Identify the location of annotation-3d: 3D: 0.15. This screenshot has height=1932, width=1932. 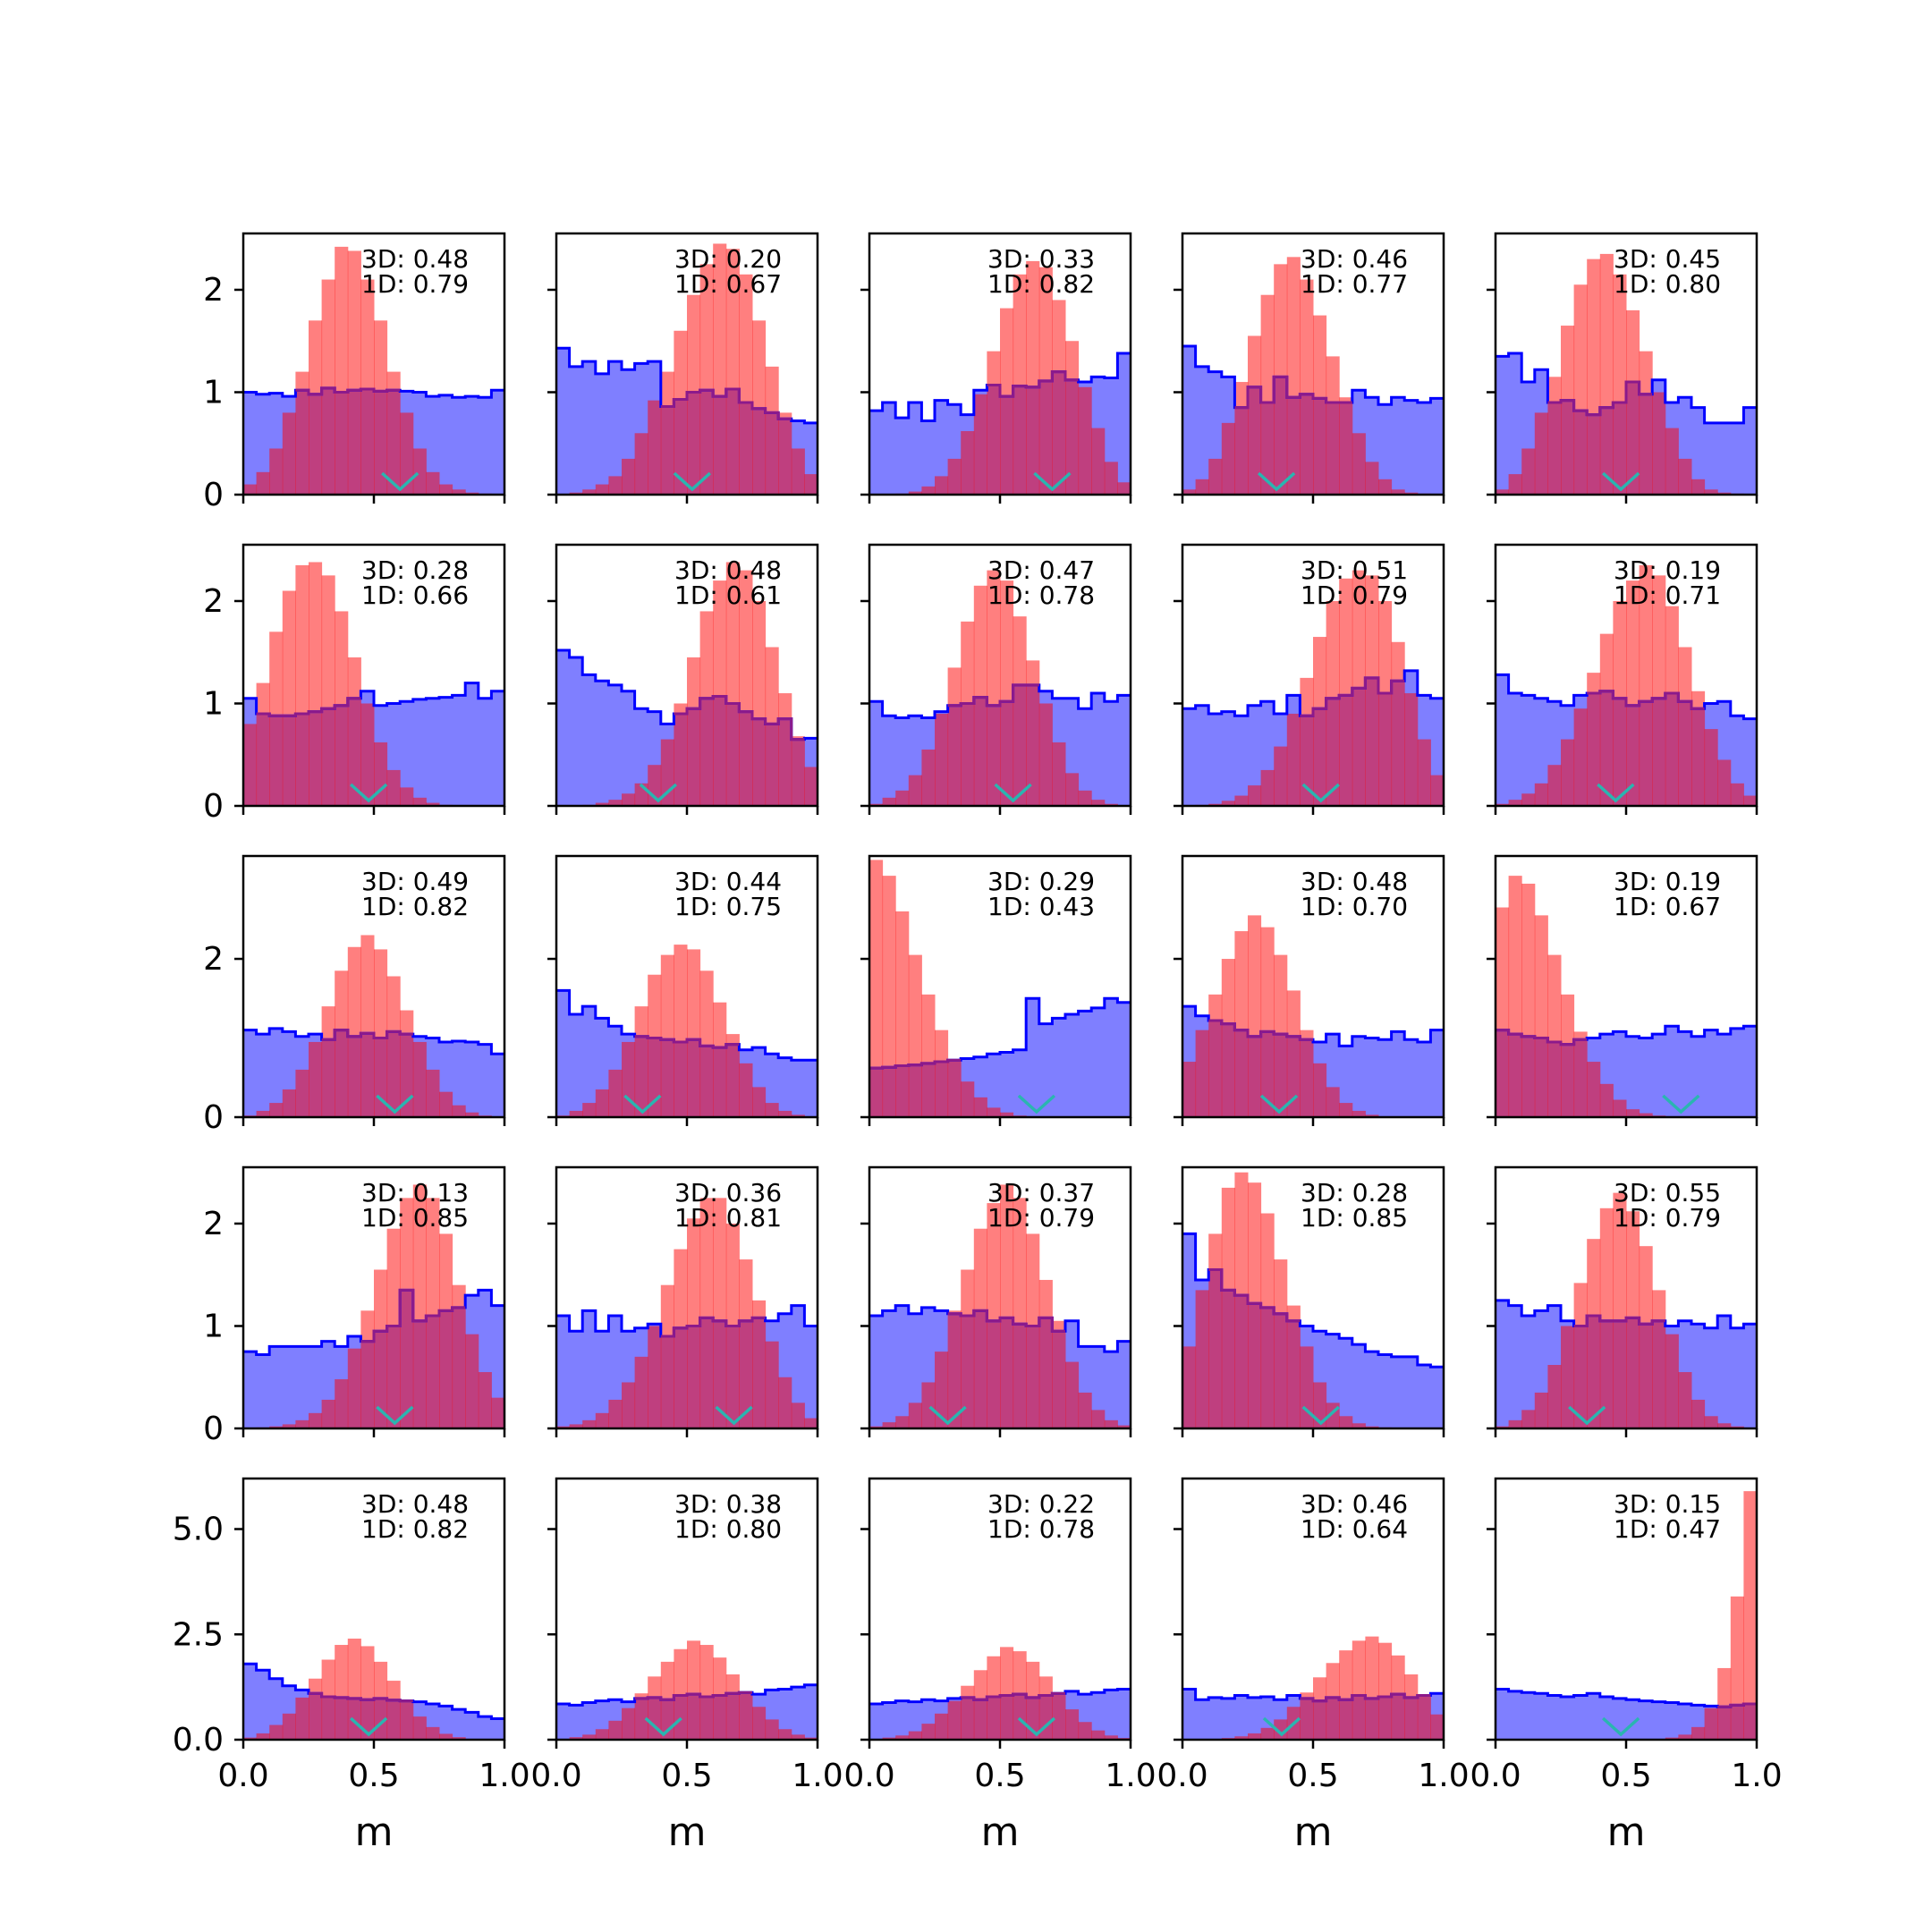
(1667, 1504).